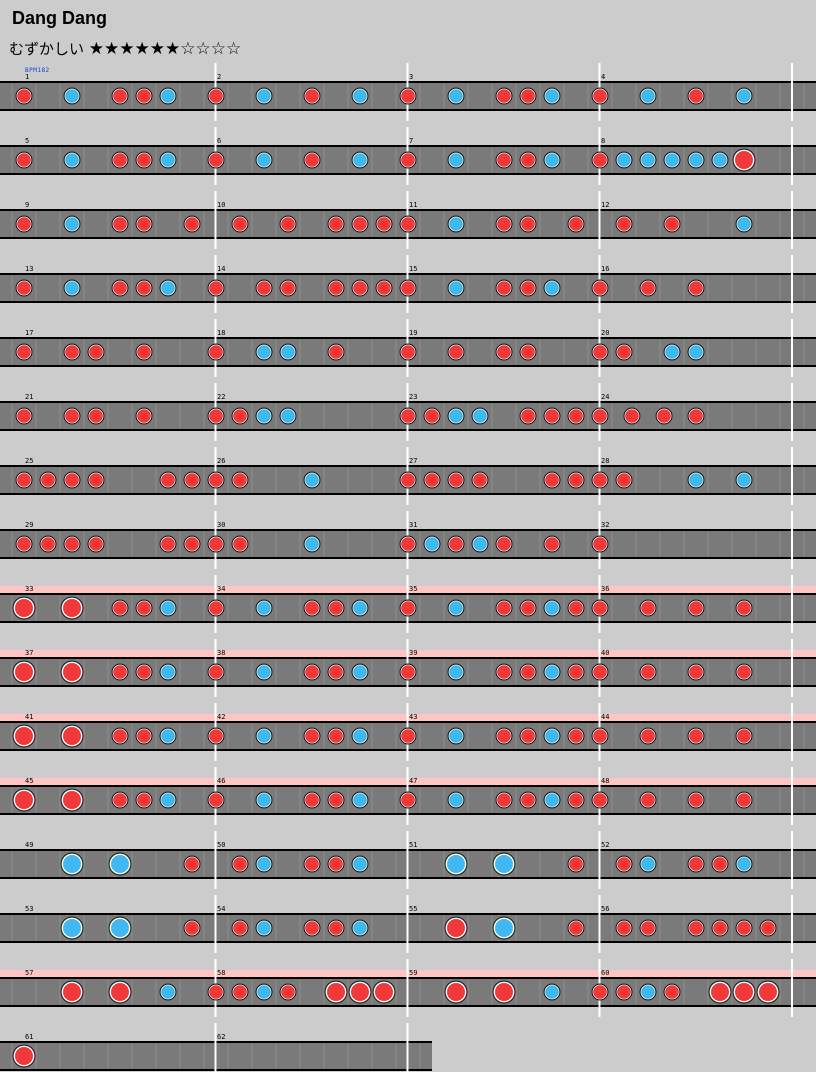 This screenshot has height=1072, width=816. What do you see at coordinates (221, 781) in the screenshot?
I see `measure-number: 46` at bounding box center [221, 781].